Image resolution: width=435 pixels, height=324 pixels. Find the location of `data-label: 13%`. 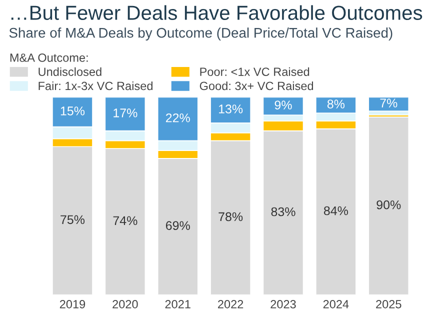

data-label: 13% is located at coordinates (230, 109).